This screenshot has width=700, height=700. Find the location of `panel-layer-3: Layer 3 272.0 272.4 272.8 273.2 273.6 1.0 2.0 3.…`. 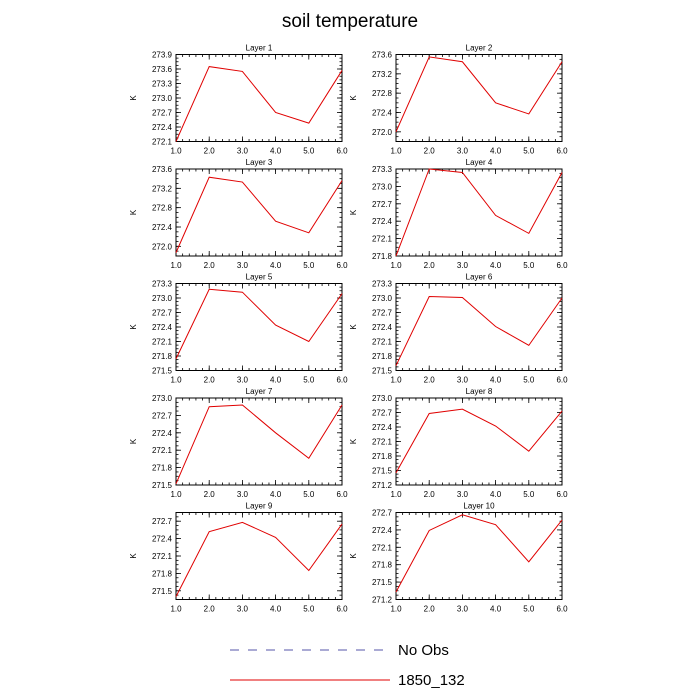

panel-layer-3: Layer 3 272.0 272.4 272.8 273.2 273.6 1.0 2.0 3.… is located at coordinates (238, 214).